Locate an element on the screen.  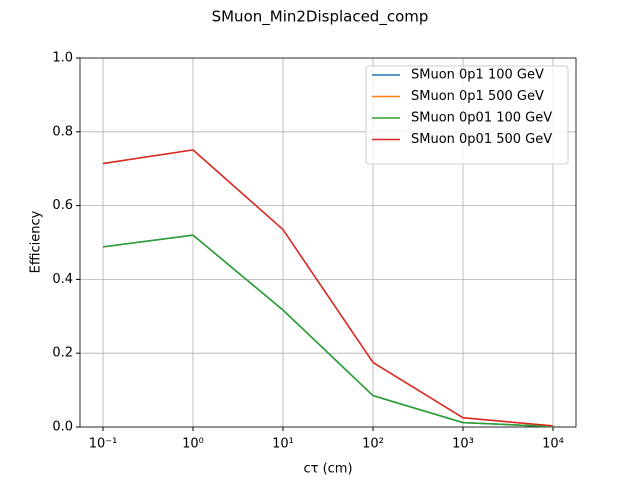
x-axis-label: cτ (cm) is located at coordinates (327, 469).